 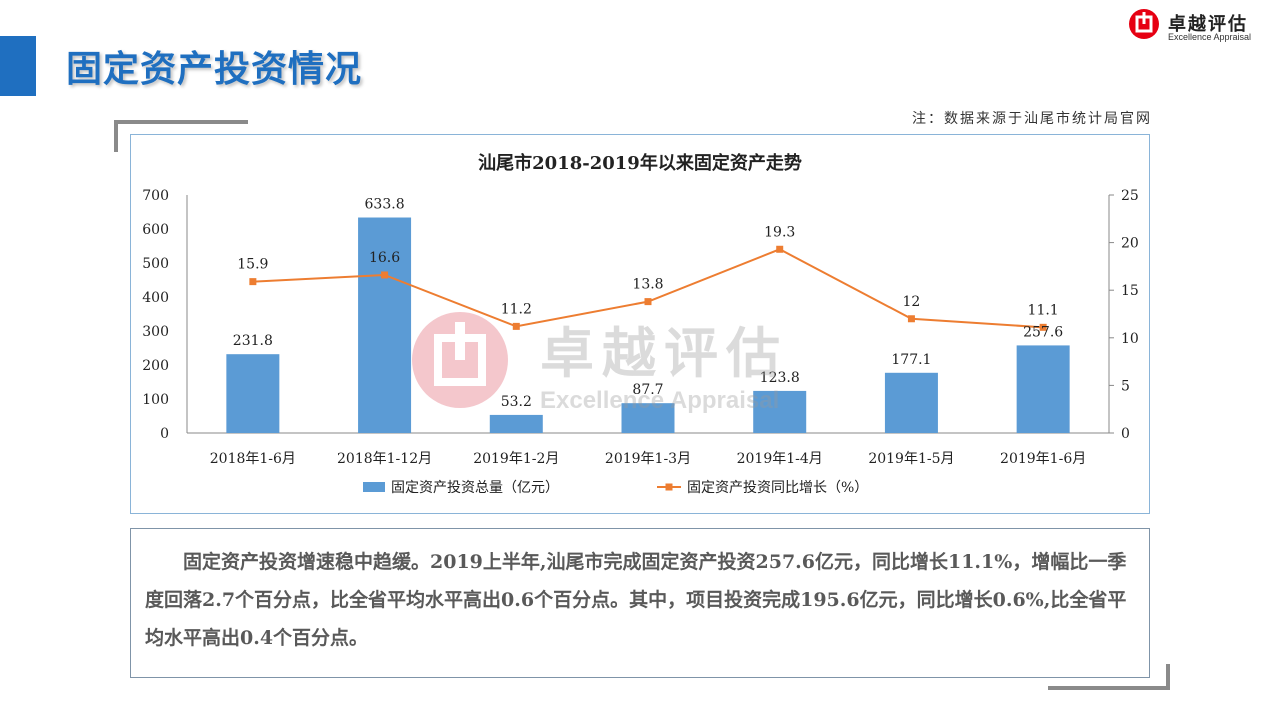 I want to click on corner-decoration-top-left, so click(x=181, y=136).